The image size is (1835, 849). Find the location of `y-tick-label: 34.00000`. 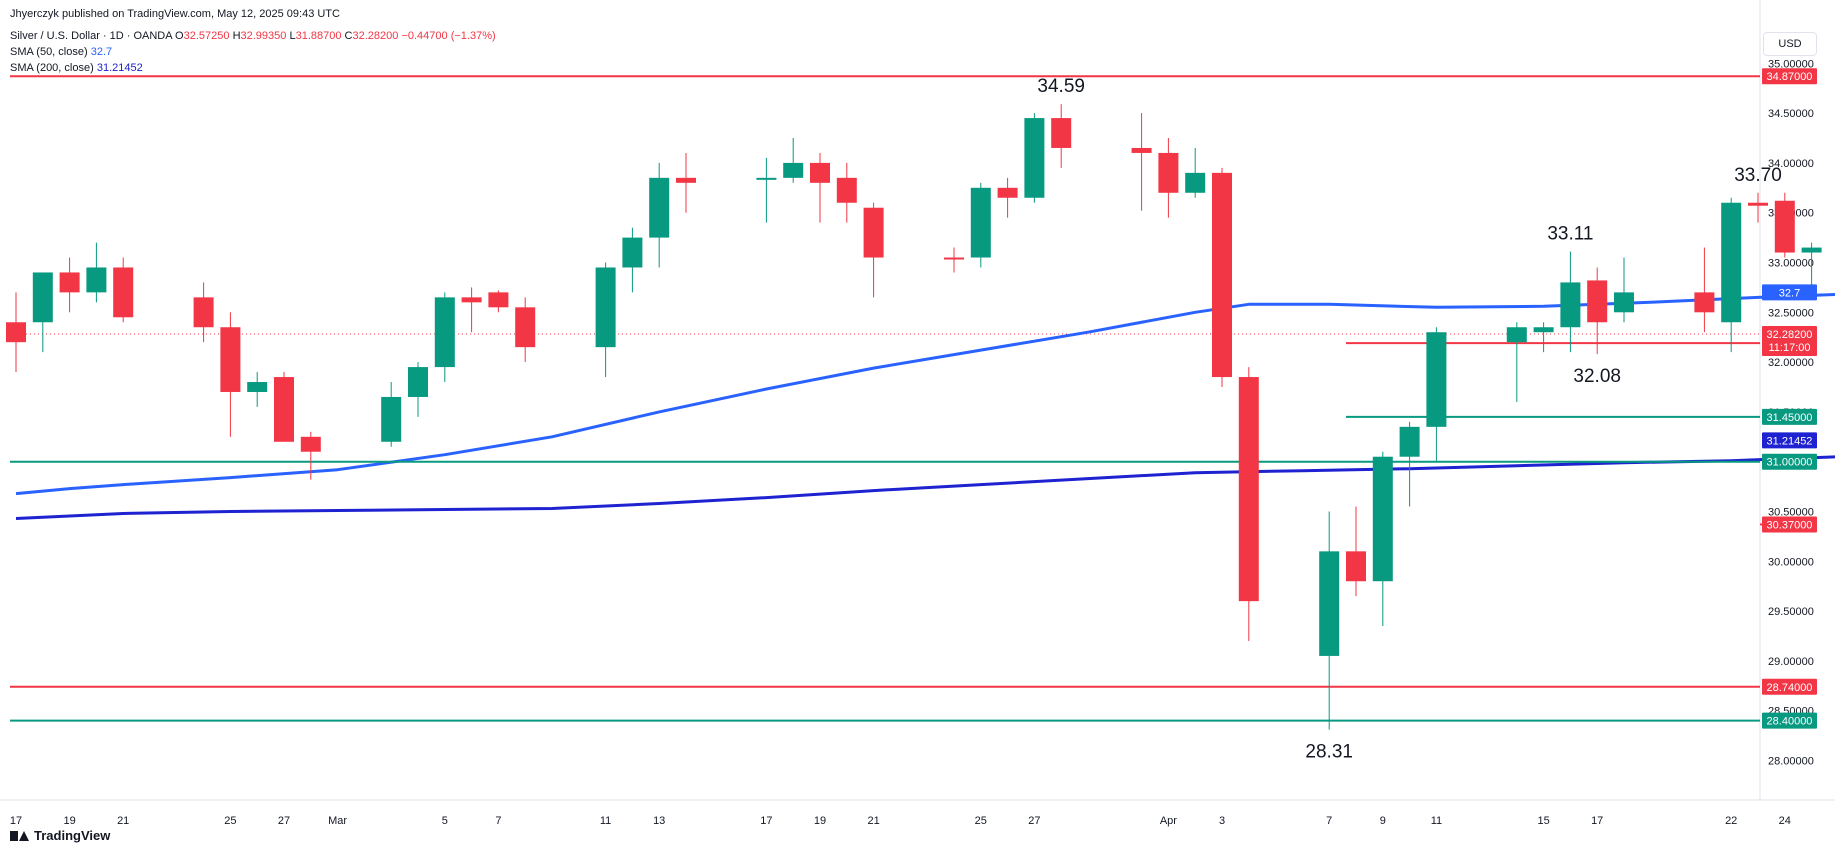

y-tick-label: 34.00000 is located at coordinates (1791, 164).